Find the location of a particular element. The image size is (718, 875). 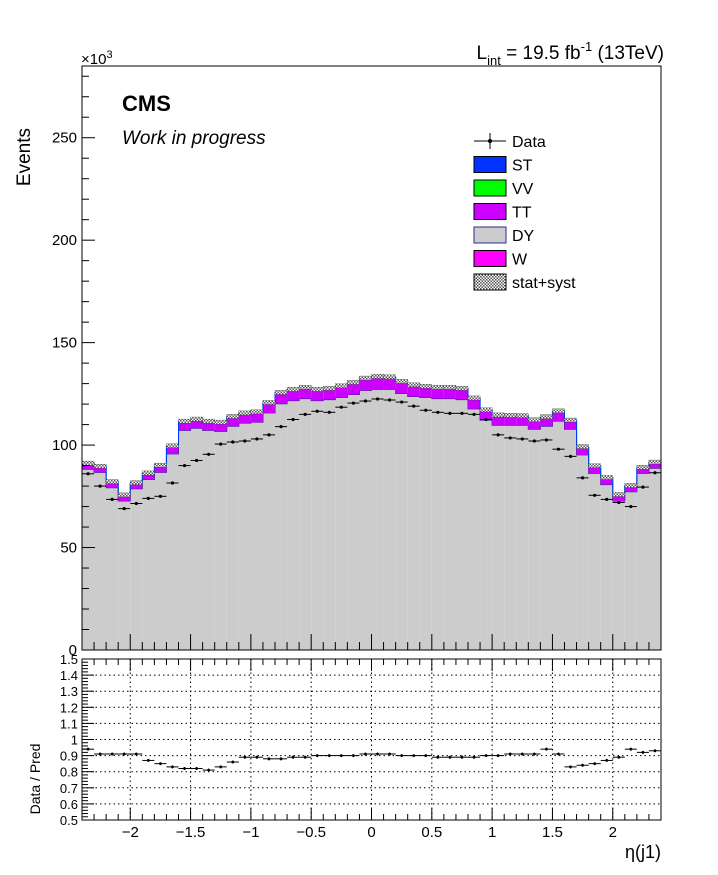

x-tick-label: −1.5 is located at coordinates (191, 832).